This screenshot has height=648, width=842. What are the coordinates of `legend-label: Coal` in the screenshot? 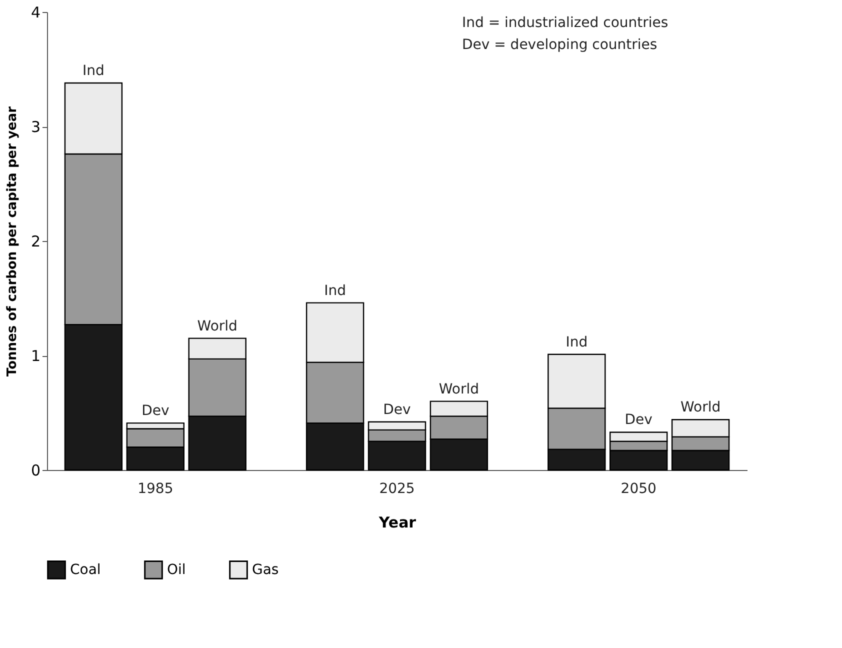 It's located at (85, 570).